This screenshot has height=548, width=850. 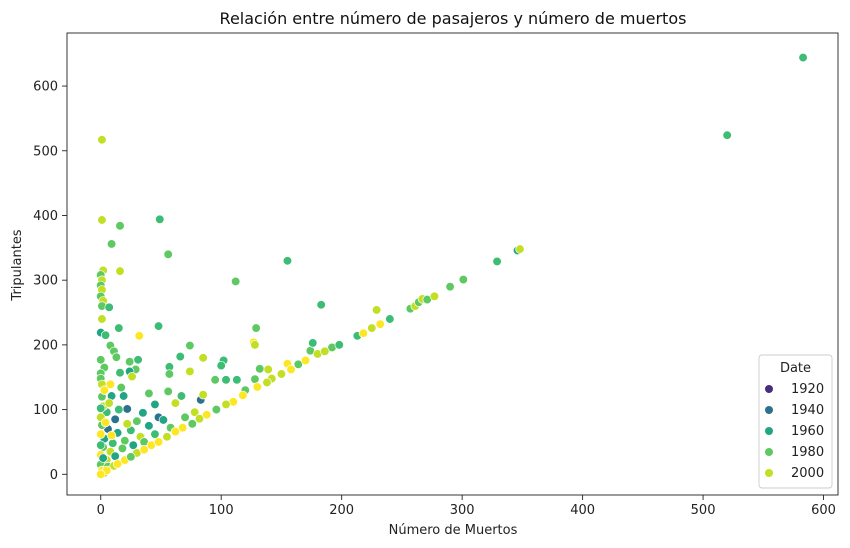 I want to click on x-tick-label: 500, so click(x=703, y=510).